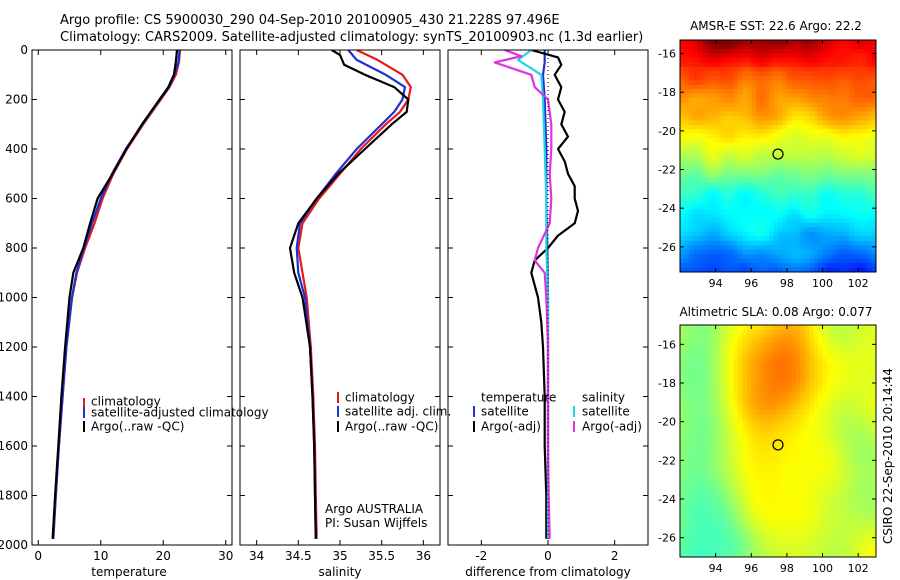 The image size is (900, 580). I want to click on sst-map-title: AMSR-E SST: 22.6 Argo: 22.2, so click(776, 26).